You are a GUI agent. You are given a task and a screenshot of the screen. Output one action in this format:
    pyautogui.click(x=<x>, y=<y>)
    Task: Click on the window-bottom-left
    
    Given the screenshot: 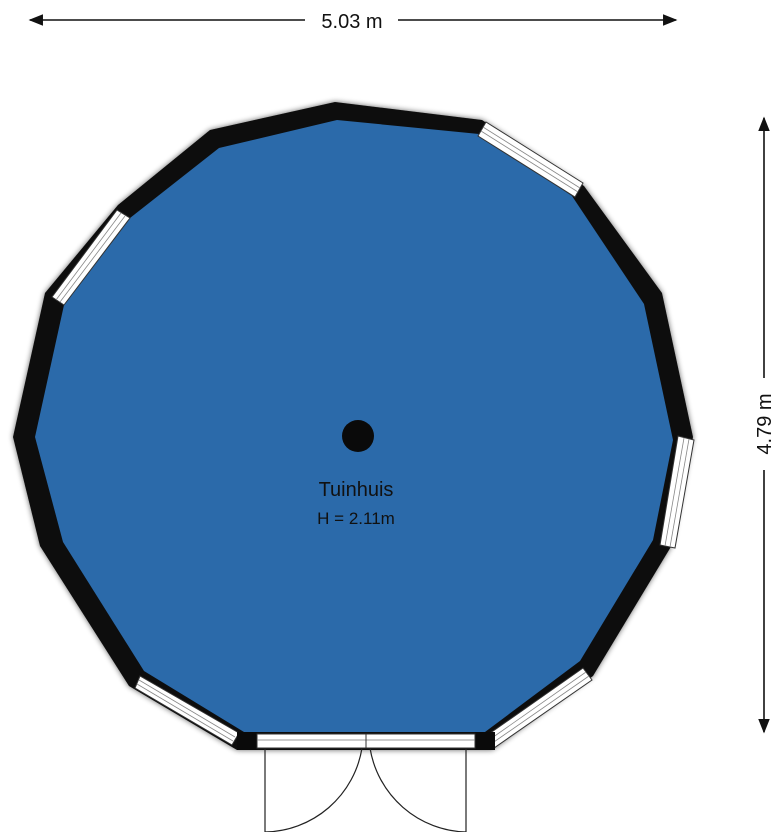 What is the action you would take?
    pyautogui.click(x=187, y=710)
    